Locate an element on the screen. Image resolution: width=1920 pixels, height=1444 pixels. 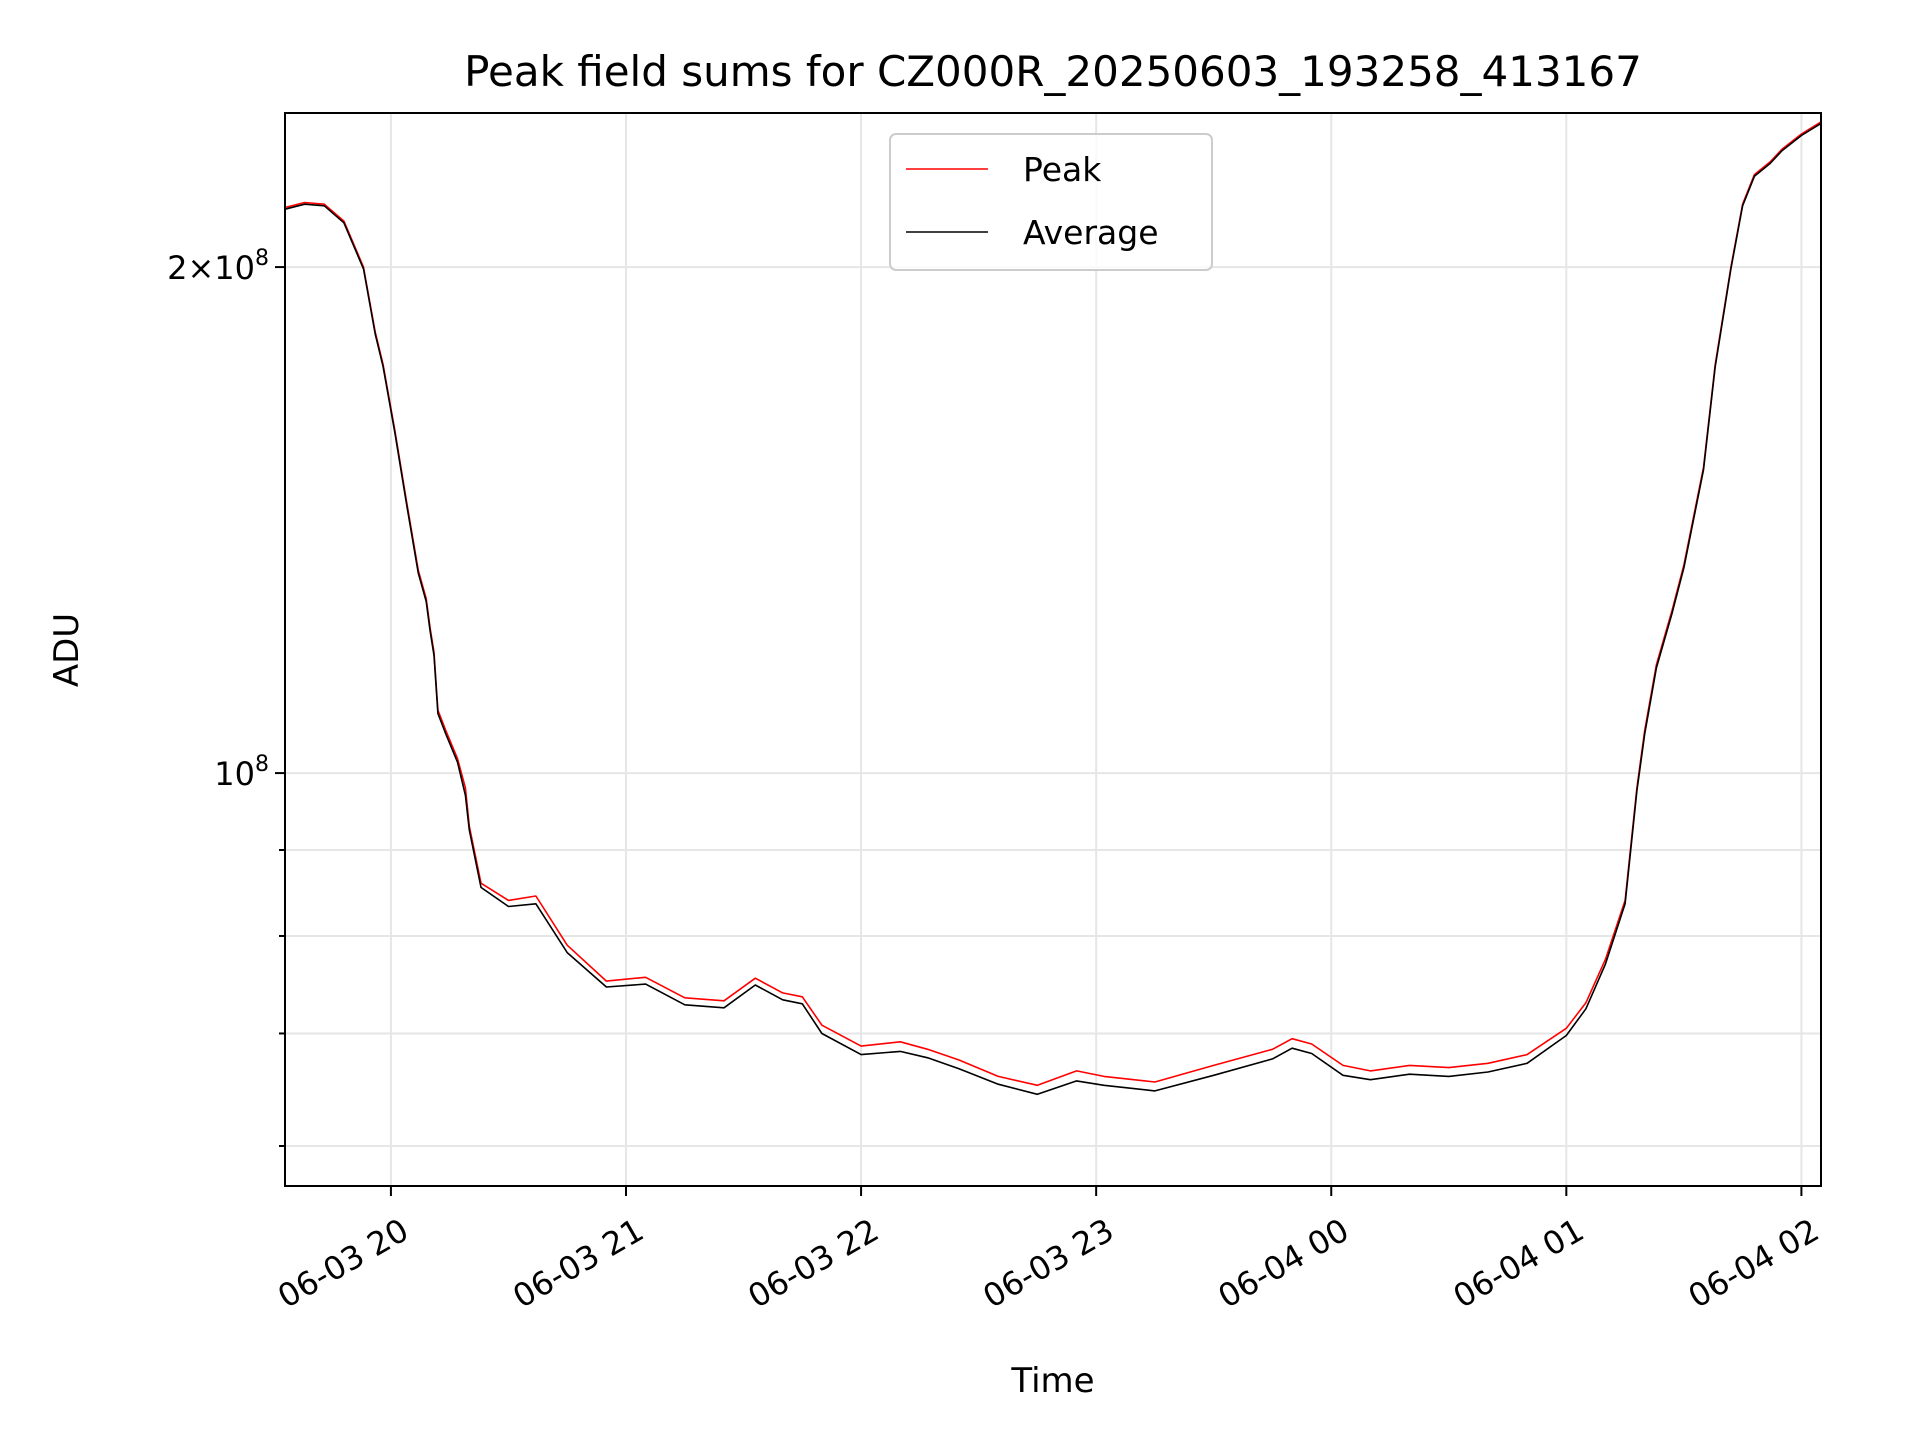
legend-box is located at coordinates (1051, 202).